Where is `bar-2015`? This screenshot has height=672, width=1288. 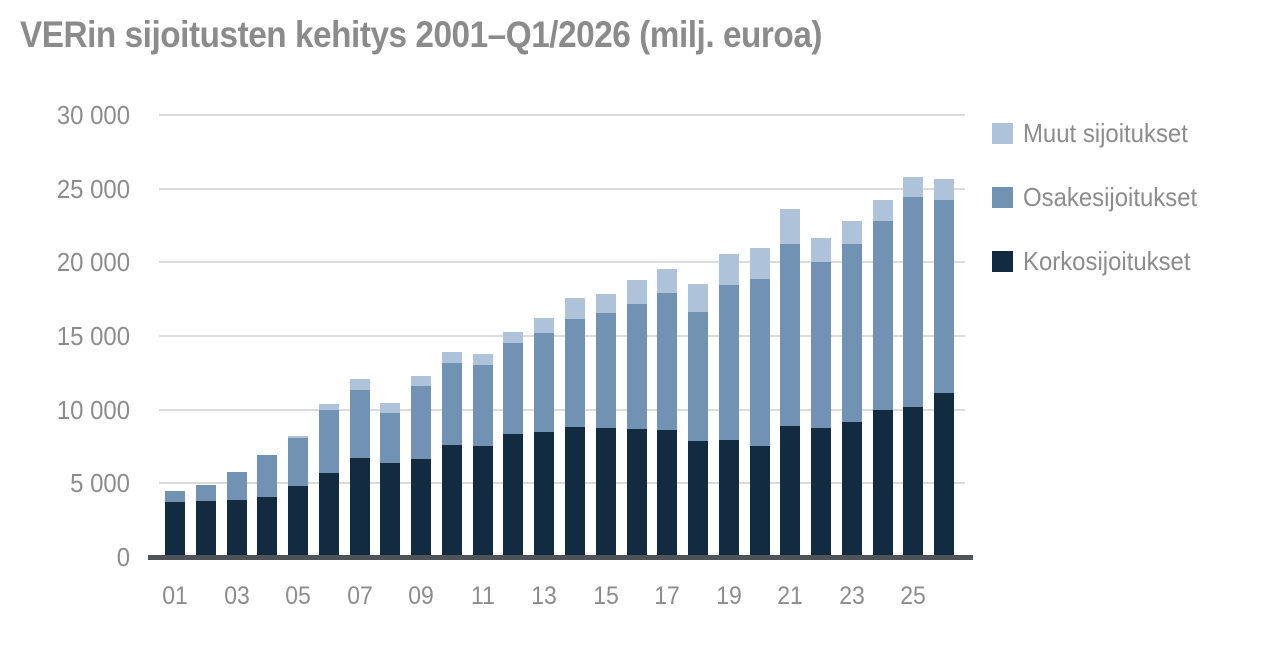 bar-2015 is located at coordinates (605, 336).